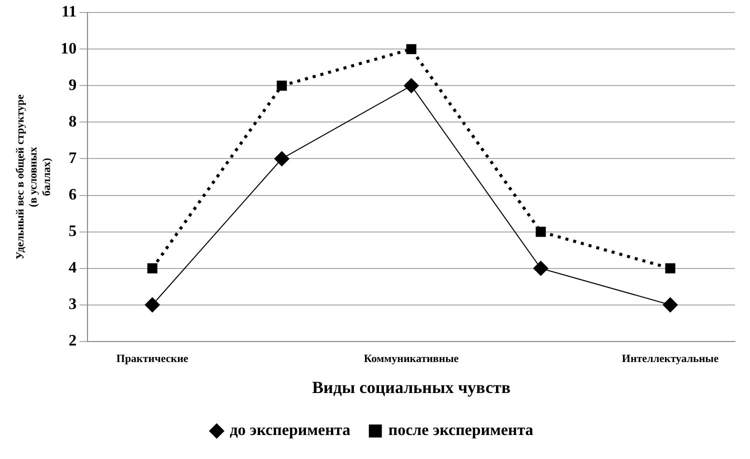 This screenshot has height=459, width=750. Describe the element at coordinates (72, 231) in the screenshot. I see `y-tick-label: 5` at that location.